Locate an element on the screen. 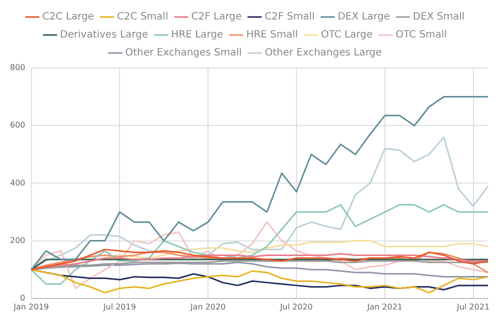 Image resolution: width=500 pixels, height=320 pixels. legend-label: Derivatives Large is located at coordinates (104, 35).